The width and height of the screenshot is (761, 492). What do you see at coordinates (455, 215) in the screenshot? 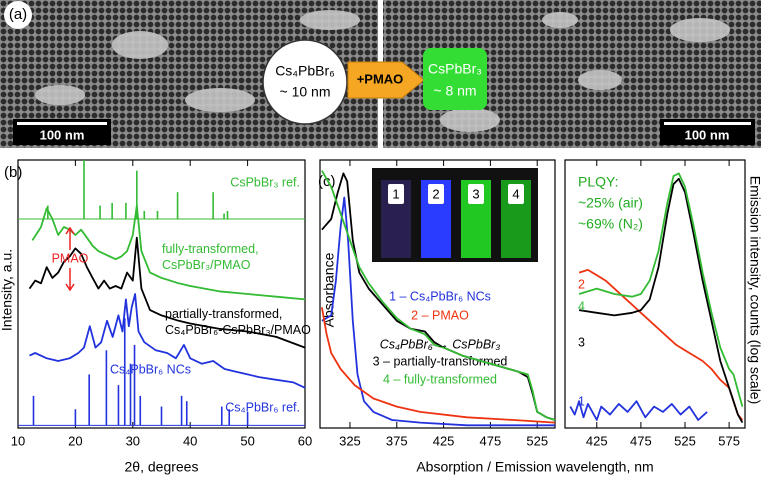
I see `cuvette-inset: 1 2 3 4` at bounding box center [455, 215].